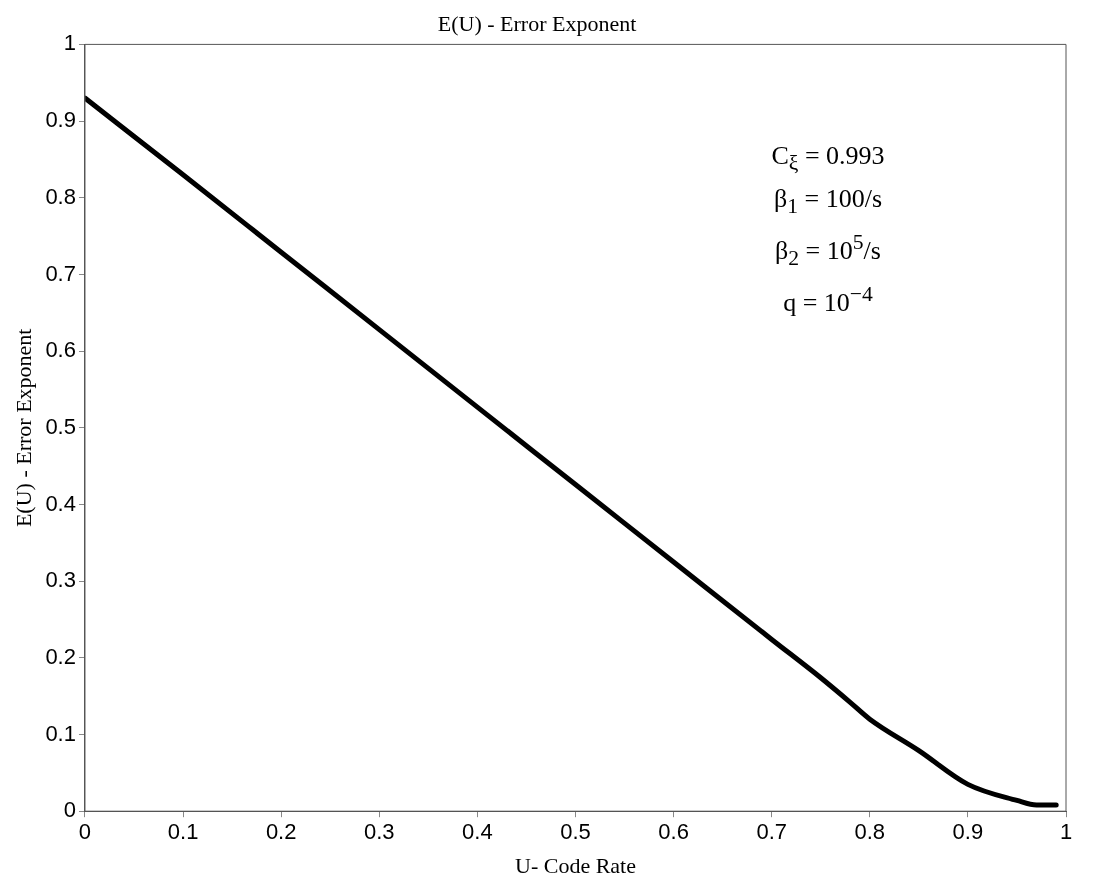  Describe the element at coordinates (771, 832) in the screenshot. I see `x-tick-label: 0.7` at that location.